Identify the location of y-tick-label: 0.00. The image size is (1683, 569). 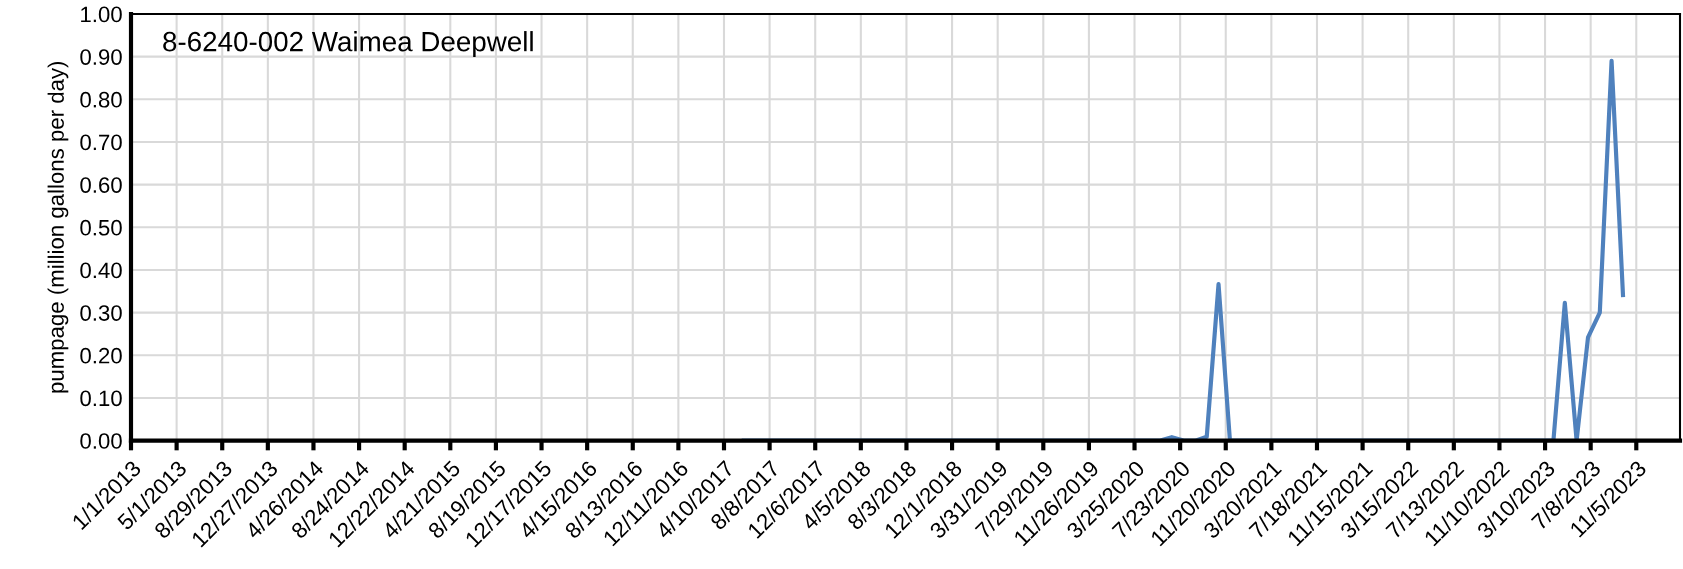
(101, 441).